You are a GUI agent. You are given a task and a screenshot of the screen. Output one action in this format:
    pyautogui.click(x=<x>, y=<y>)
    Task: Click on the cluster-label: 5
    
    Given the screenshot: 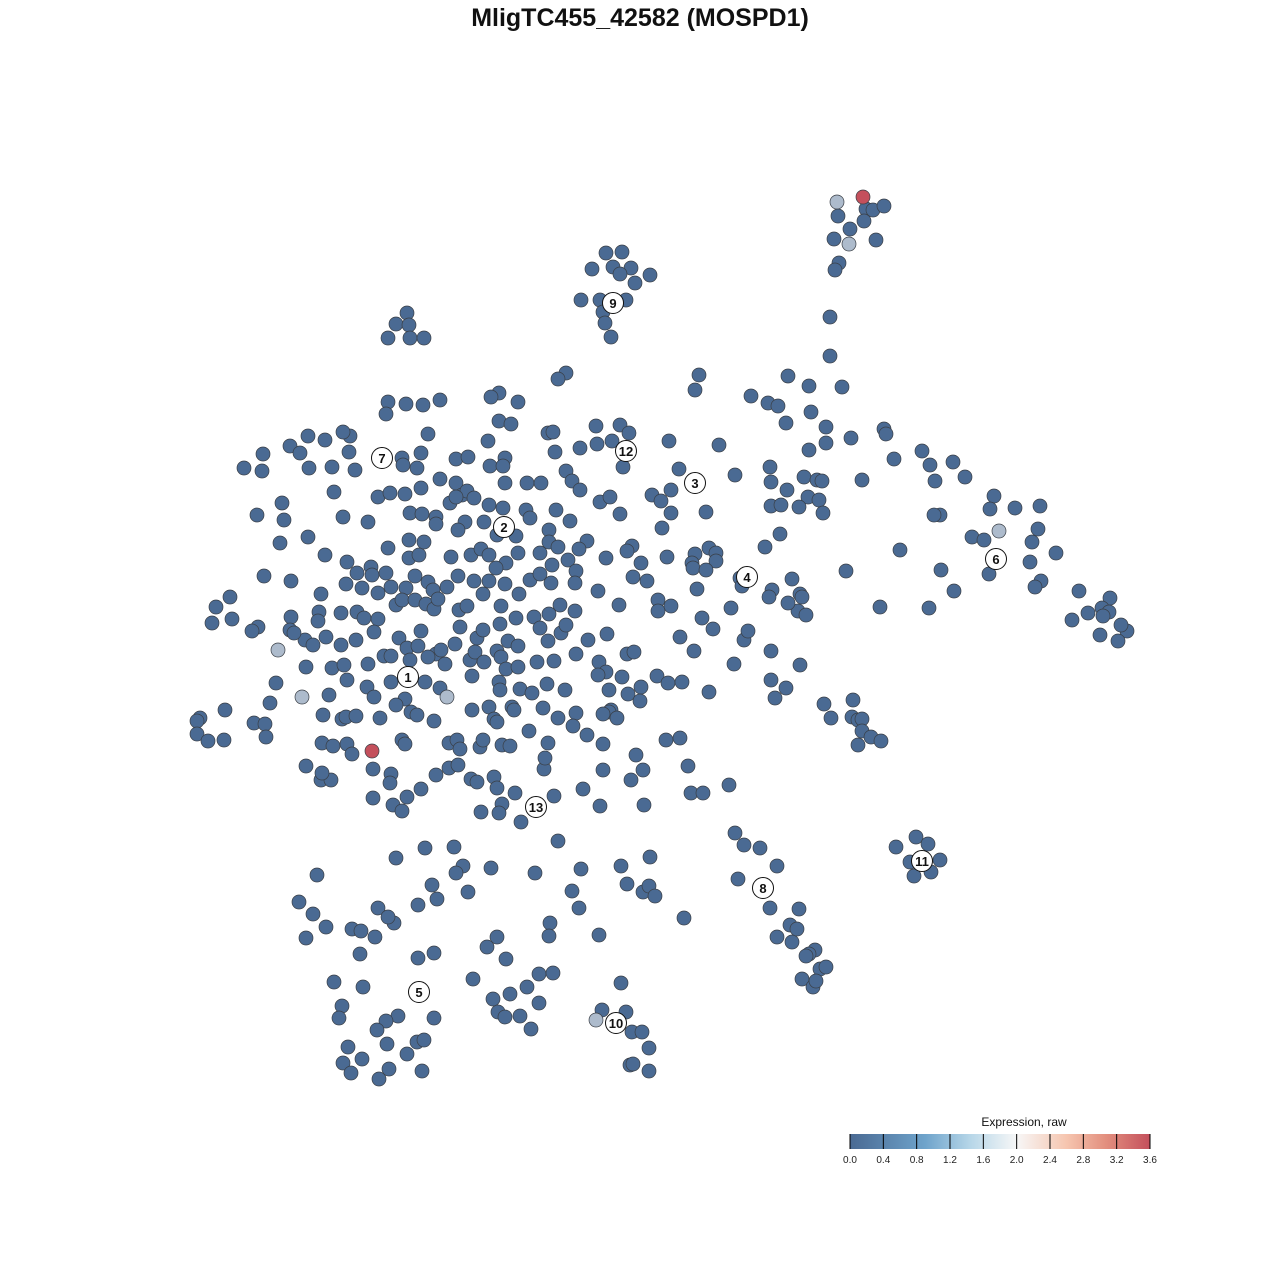 What is the action you would take?
    pyautogui.click(x=419, y=992)
    